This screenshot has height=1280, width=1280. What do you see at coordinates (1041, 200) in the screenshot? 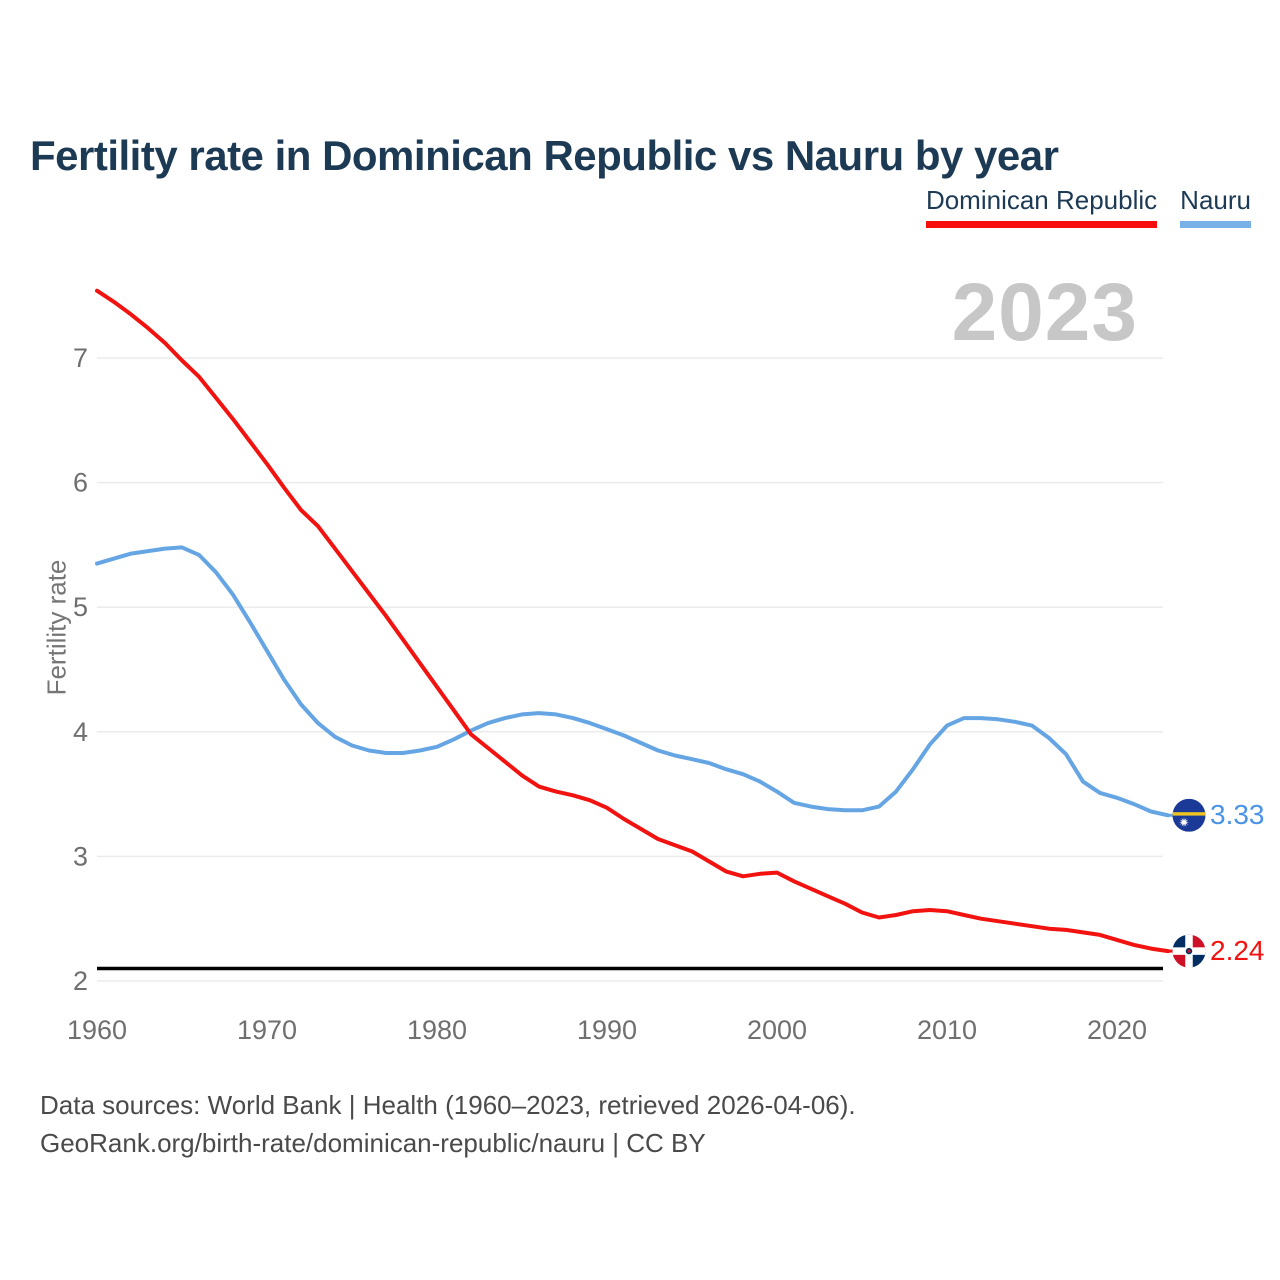
I see `legend-label-dominican-republic: Dominican Republic` at bounding box center [1041, 200].